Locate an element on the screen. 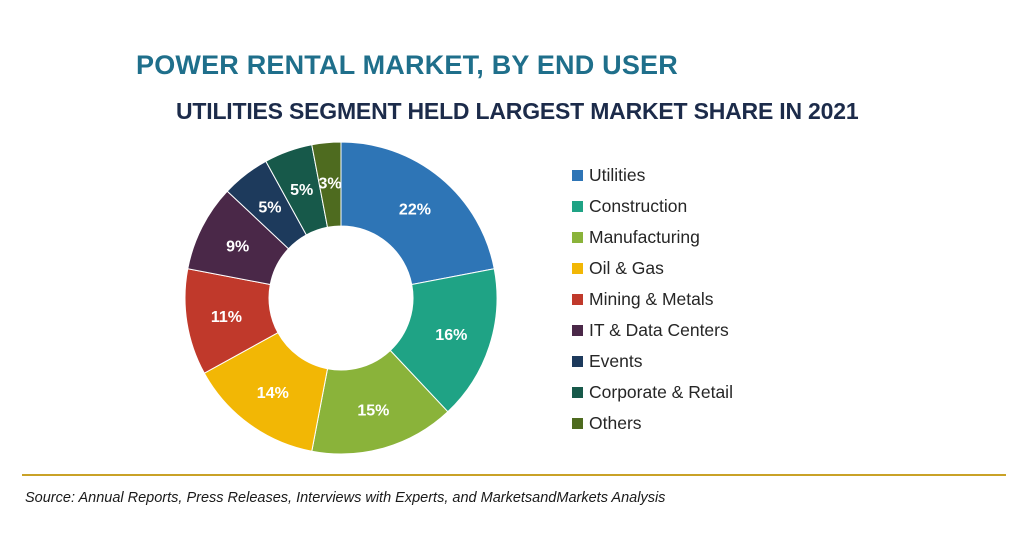 The width and height of the screenshot is (1024, 536). footer-divider is located at coordinates (514, 475).